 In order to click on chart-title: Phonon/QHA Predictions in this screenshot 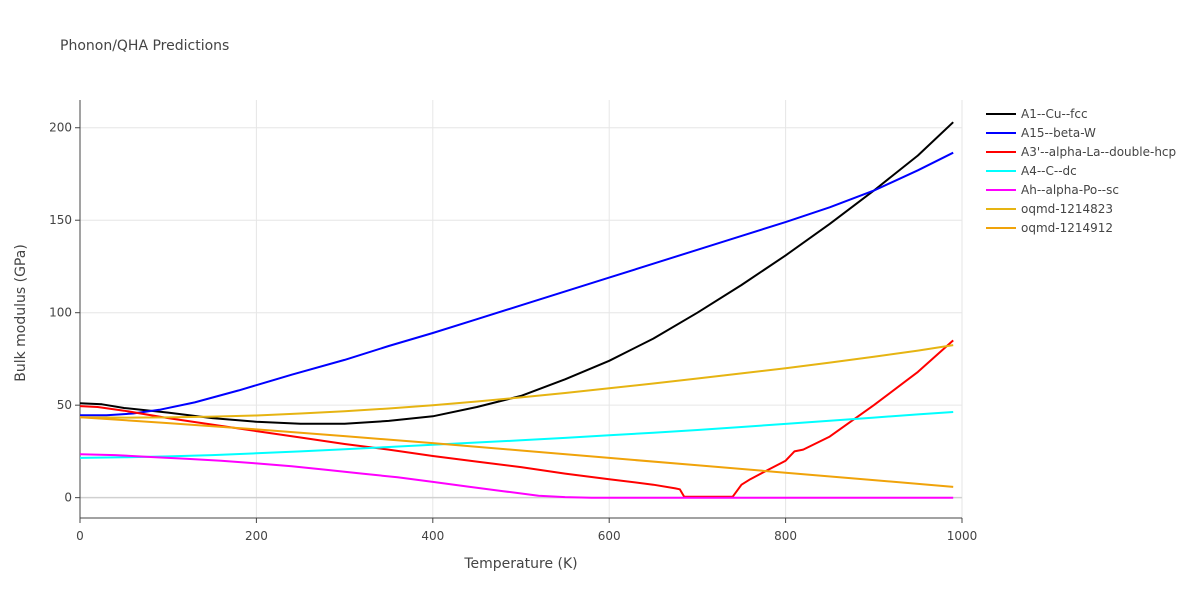, I will do `click(144, 46)`.